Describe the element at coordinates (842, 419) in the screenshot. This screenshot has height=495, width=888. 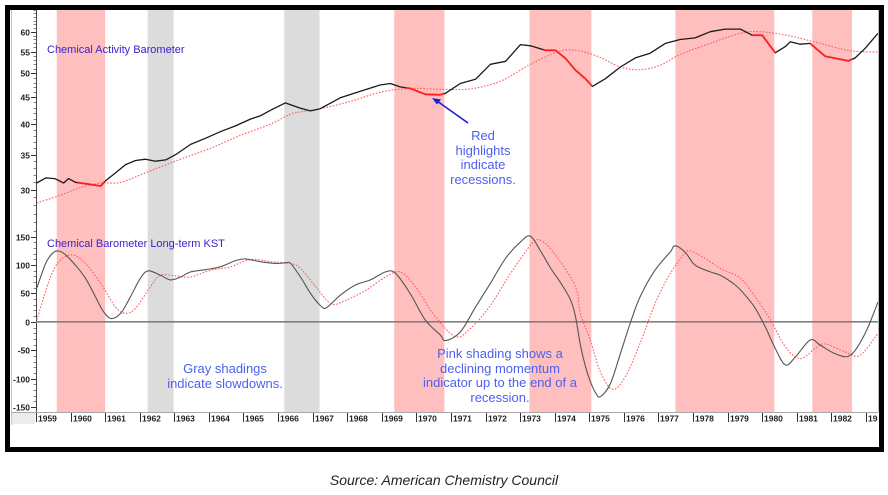
I see `x-tick-label: 1982` at that location.